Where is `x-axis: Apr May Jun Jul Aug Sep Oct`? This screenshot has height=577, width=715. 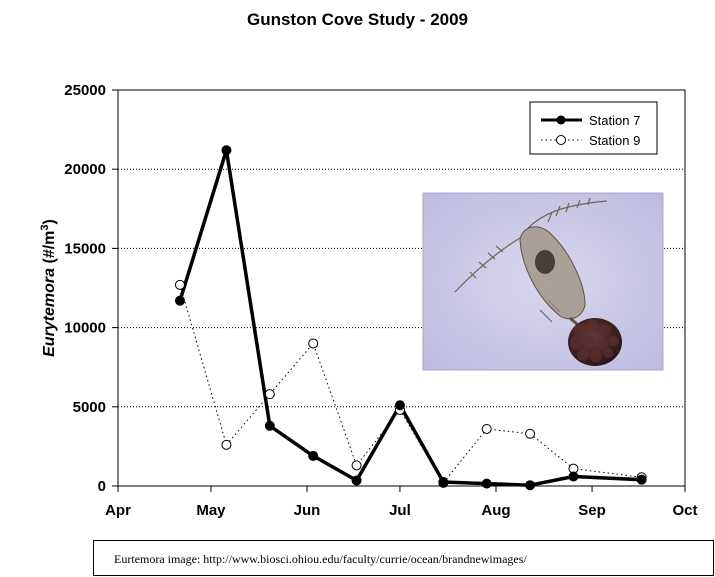 x-axis: Apr May Jun Jul Aug Sep Oct is located at coordinates (401, 502).